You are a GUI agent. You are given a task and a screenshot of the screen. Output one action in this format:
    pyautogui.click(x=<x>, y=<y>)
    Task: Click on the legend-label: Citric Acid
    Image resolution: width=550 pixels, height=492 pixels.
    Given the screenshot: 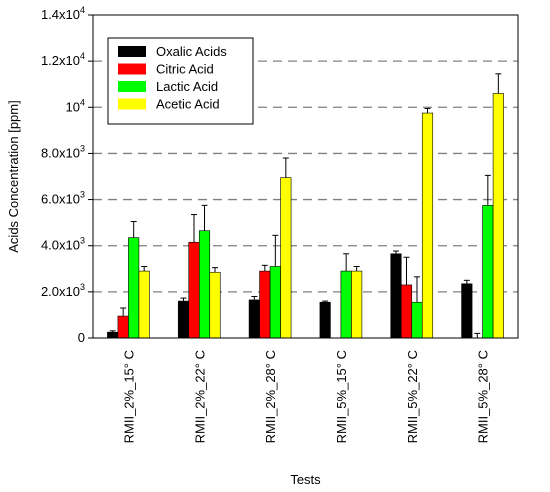 What is the action you would take?
    pyautogui.click(x=185, y=69)
    